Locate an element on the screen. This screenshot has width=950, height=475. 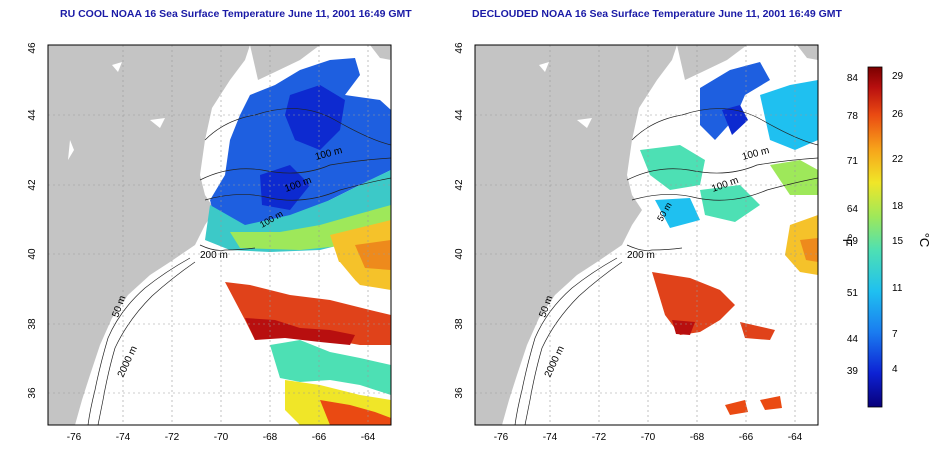
right-lon-ticks: -76 -74 -72 -70 -68 -66 -64 is located at coordinates (648, 437).